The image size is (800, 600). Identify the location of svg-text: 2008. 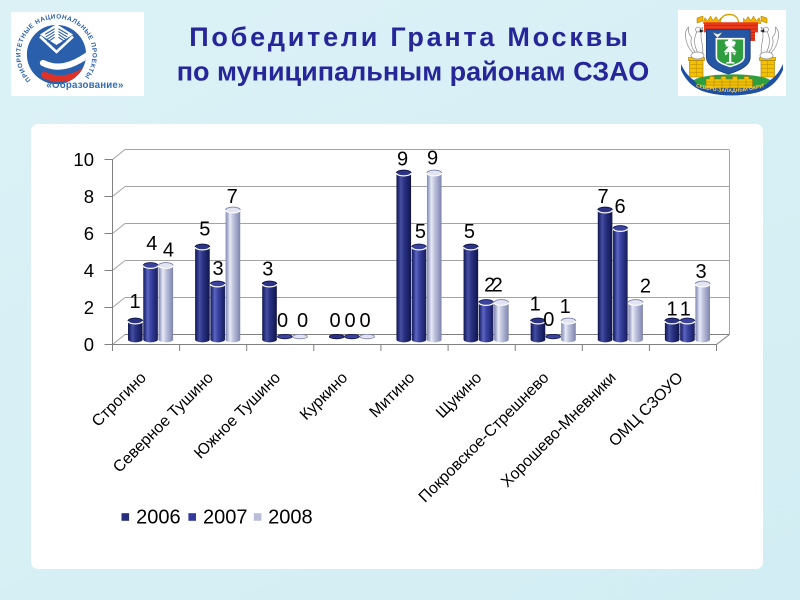
(290, 517).